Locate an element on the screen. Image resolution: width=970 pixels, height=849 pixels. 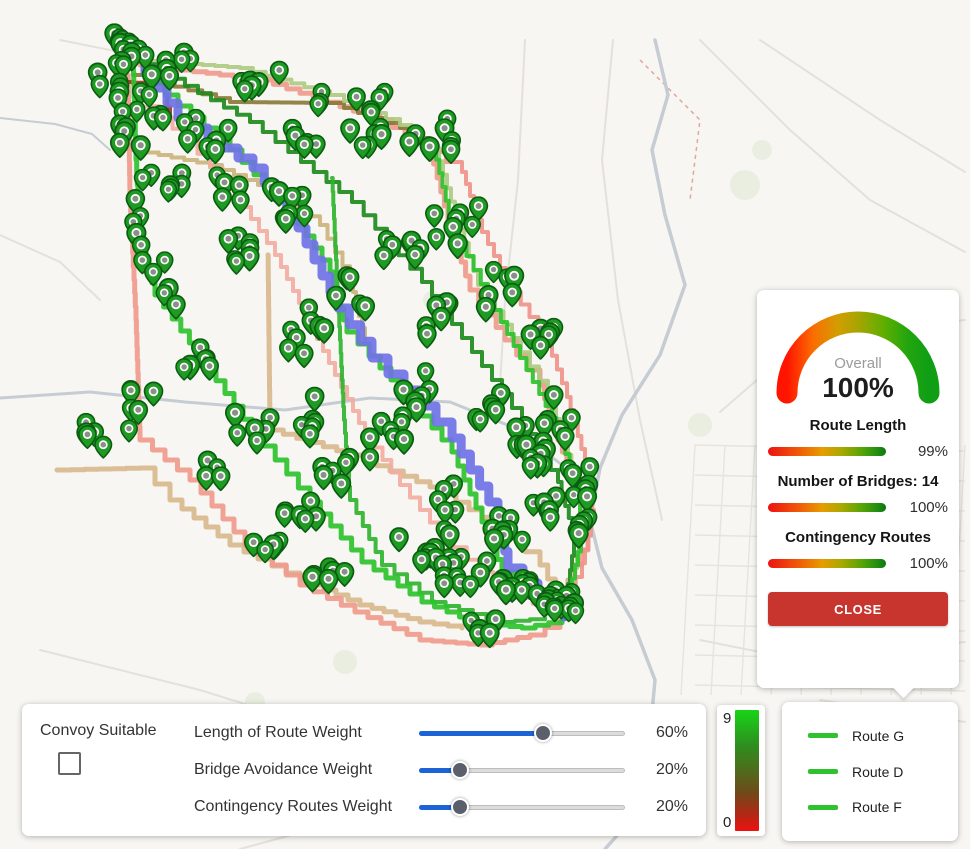
scale-min: 0 is located at coordinates (727, 822).